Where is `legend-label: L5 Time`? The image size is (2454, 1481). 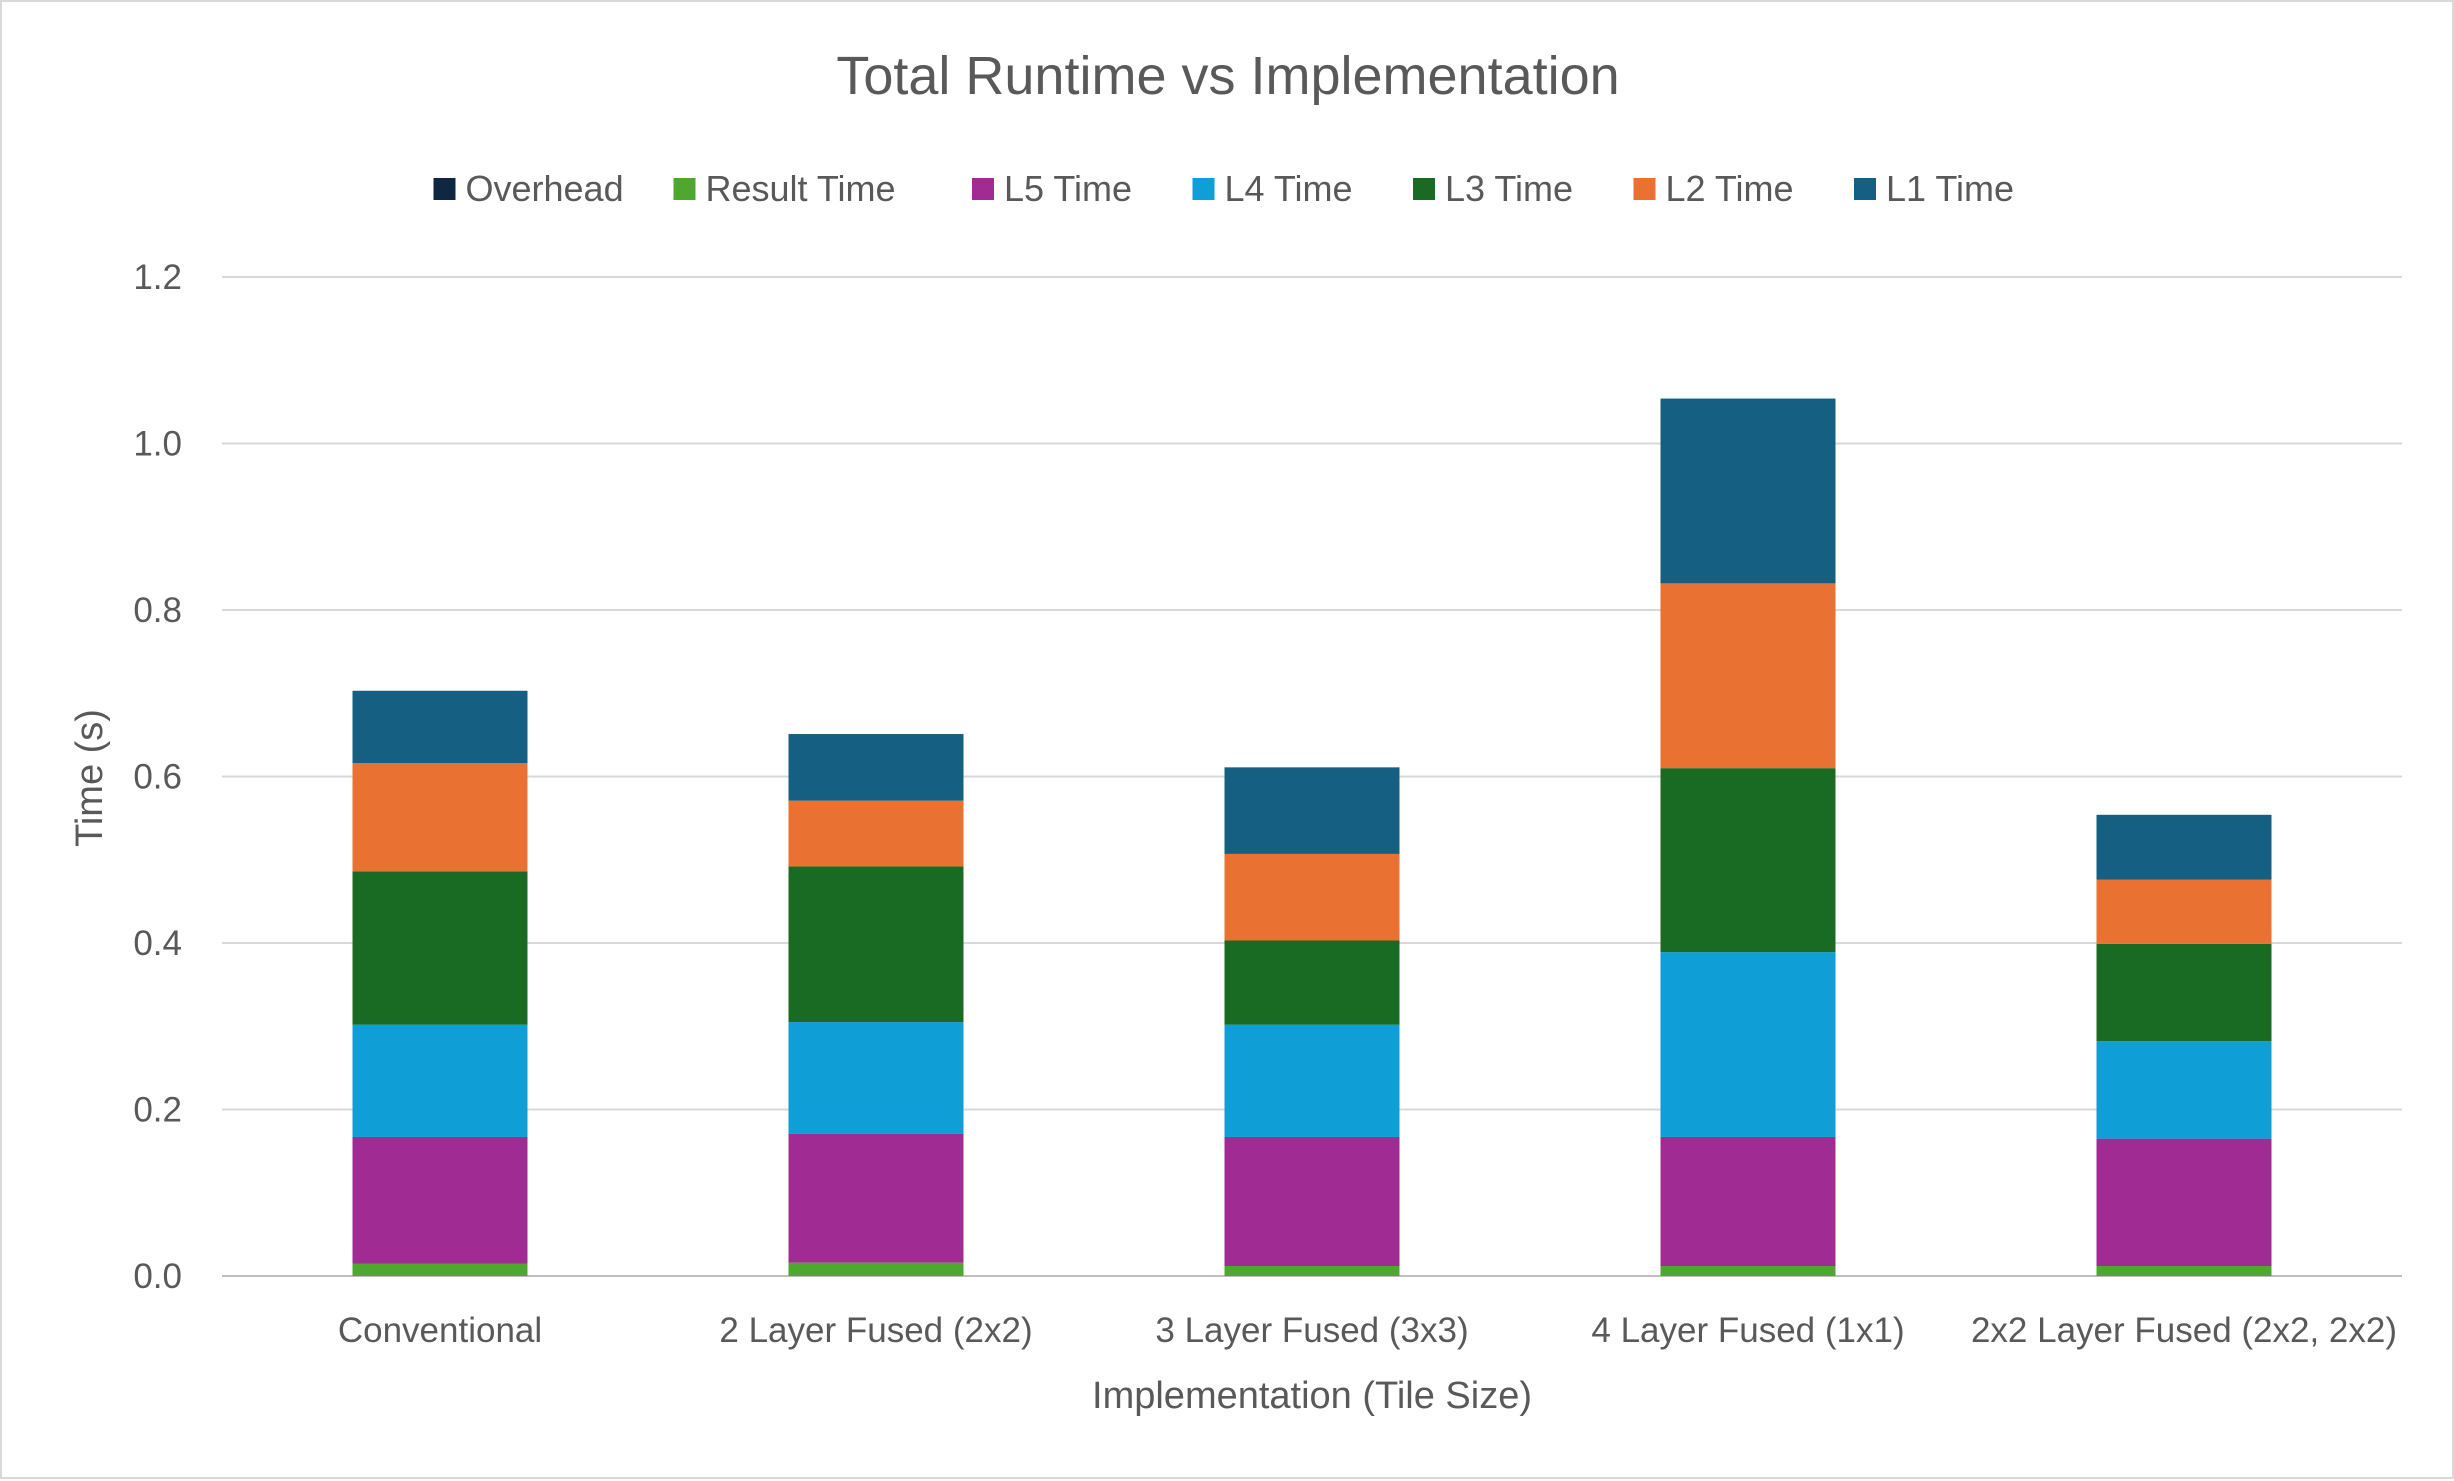 legend-label: L5 Time is located at coordinates (1068, 188).